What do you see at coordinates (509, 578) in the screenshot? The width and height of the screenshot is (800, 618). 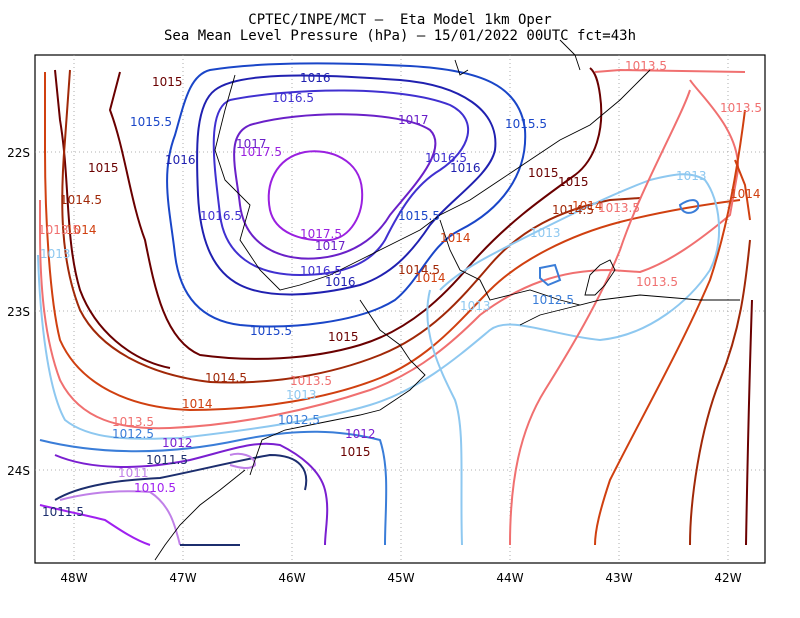 I see `lon-tick-label: 44W` at bounding box center [509, 578].